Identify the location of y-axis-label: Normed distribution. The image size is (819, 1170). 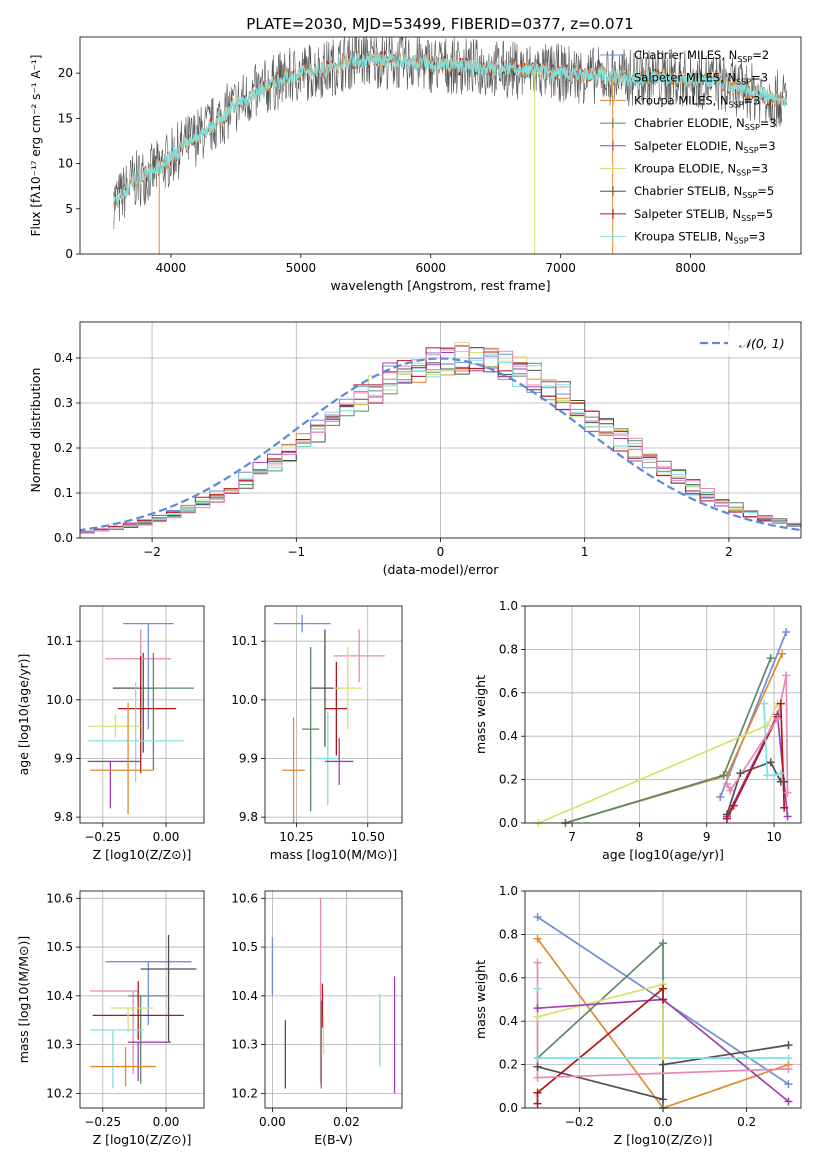
(35, 430).